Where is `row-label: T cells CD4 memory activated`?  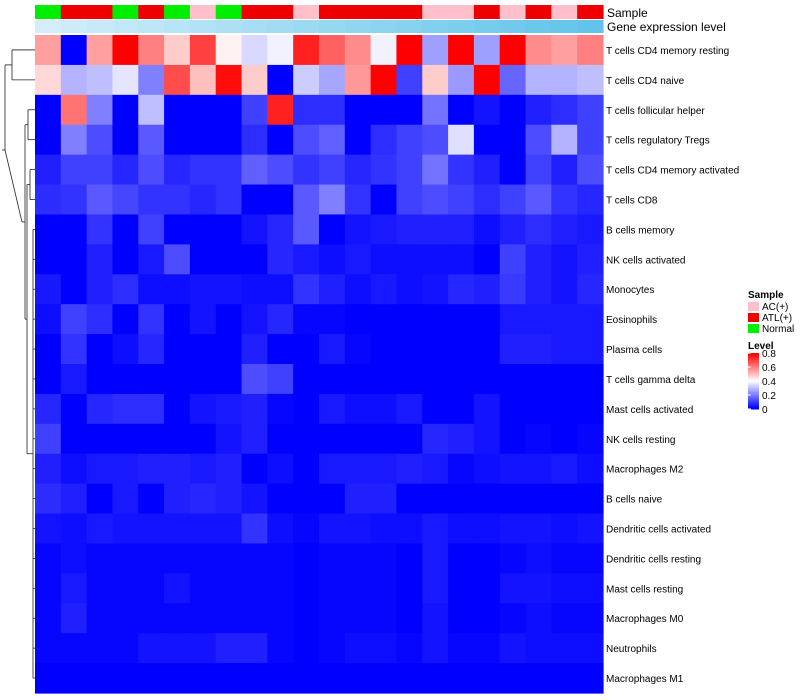 row-label: T cells CD4 memory activated is located at coordinates (672, 171).